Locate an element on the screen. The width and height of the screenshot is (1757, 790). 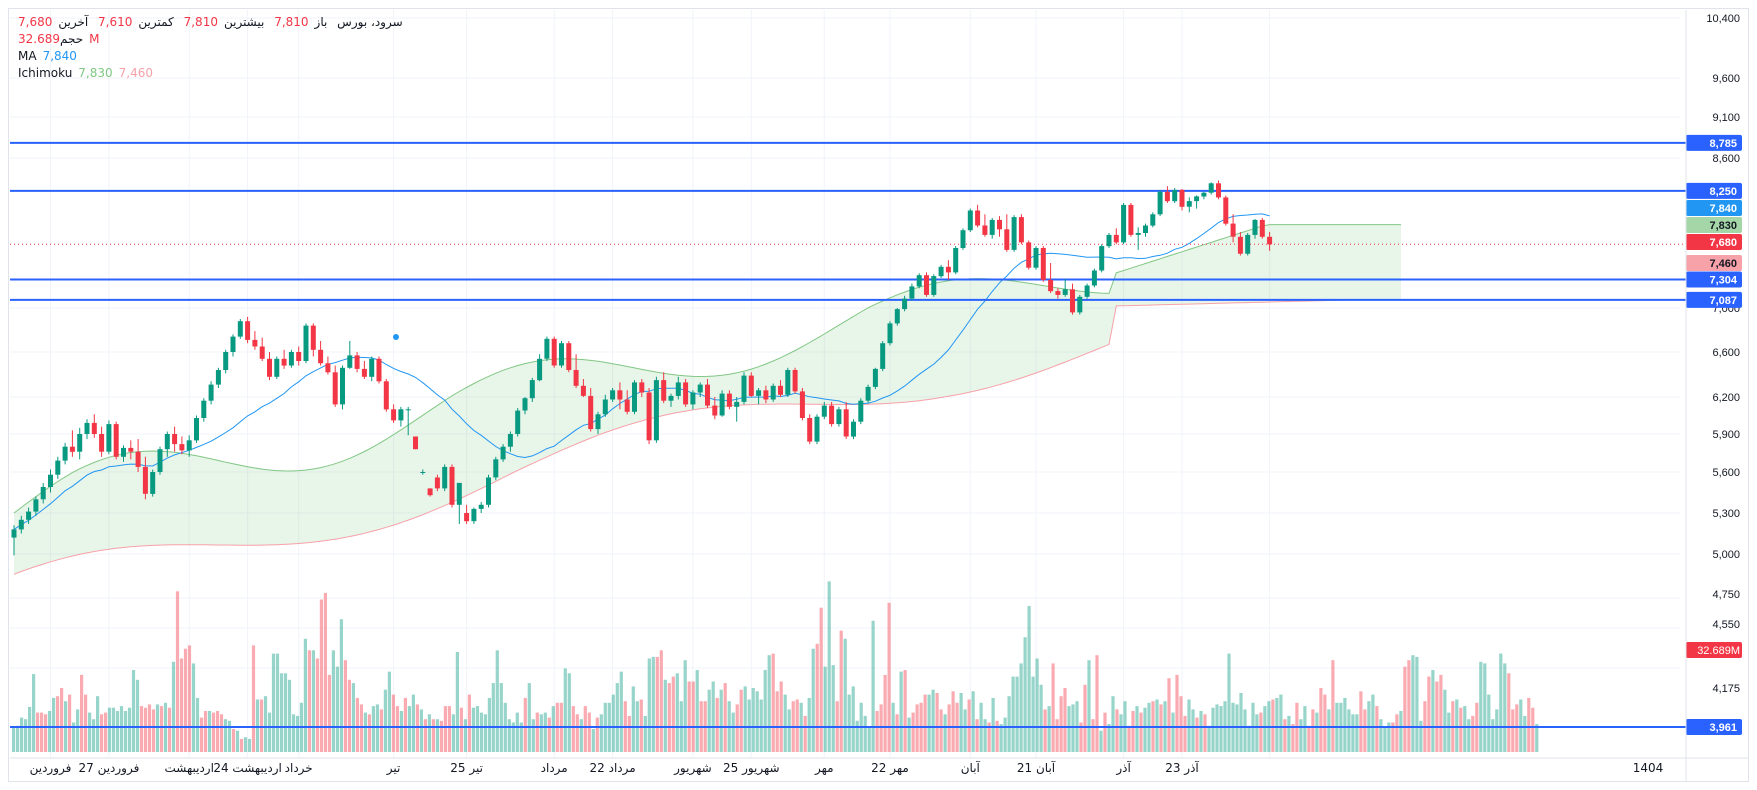
volume-label: حجم is located at coordinates (72, 39).